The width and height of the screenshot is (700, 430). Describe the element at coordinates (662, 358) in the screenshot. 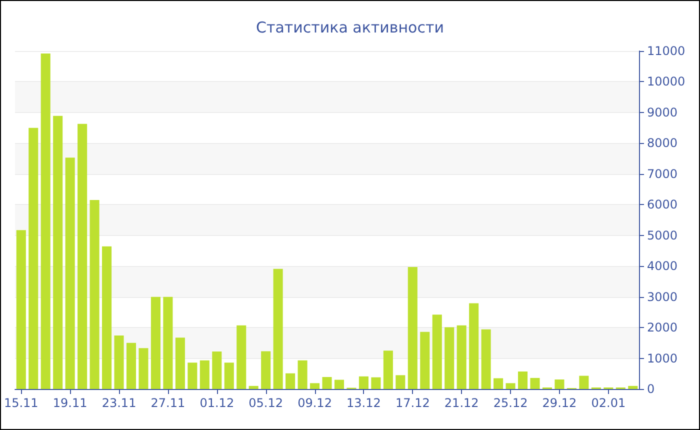

I see `y-tick-label: 1000` at that location.